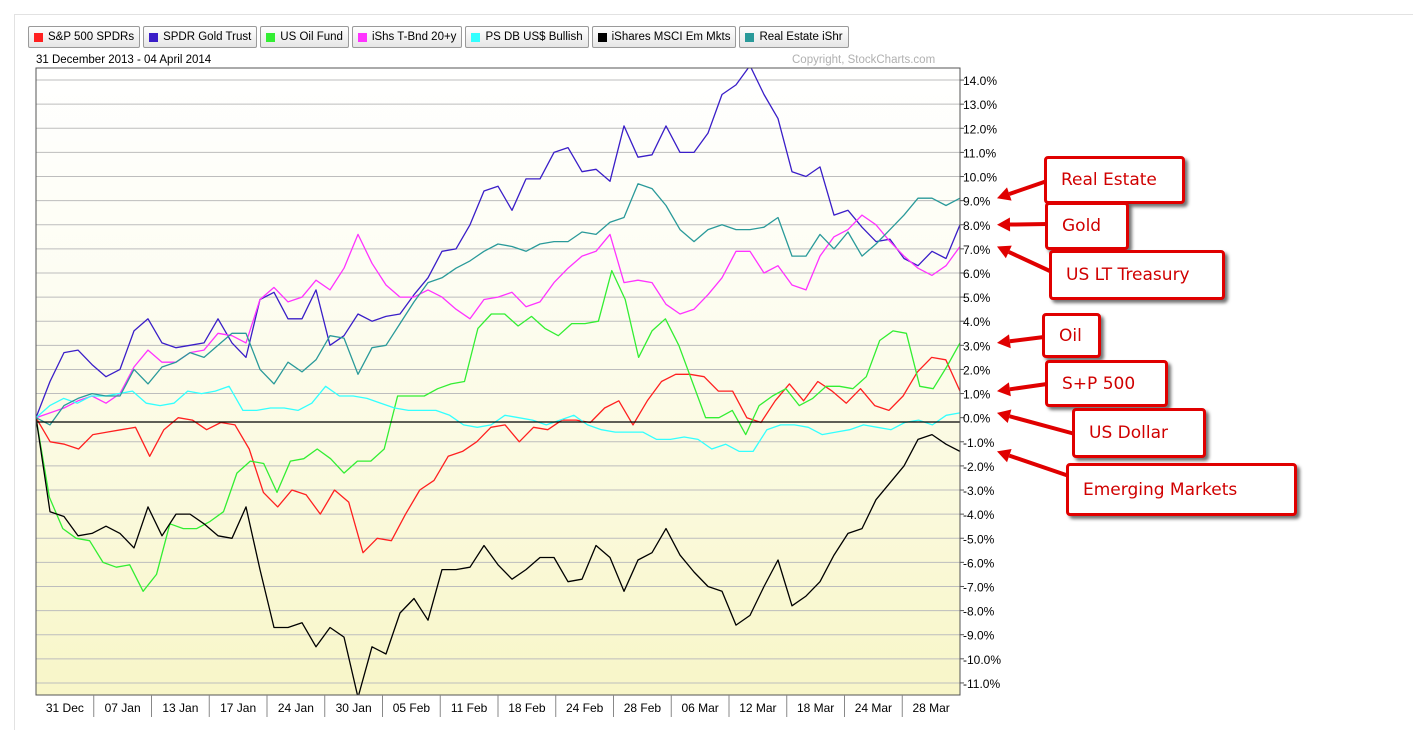 This screenshot has width=1413, height=730. I want to click on legend-label: SPDR Gold Trust, so click(207, 37).